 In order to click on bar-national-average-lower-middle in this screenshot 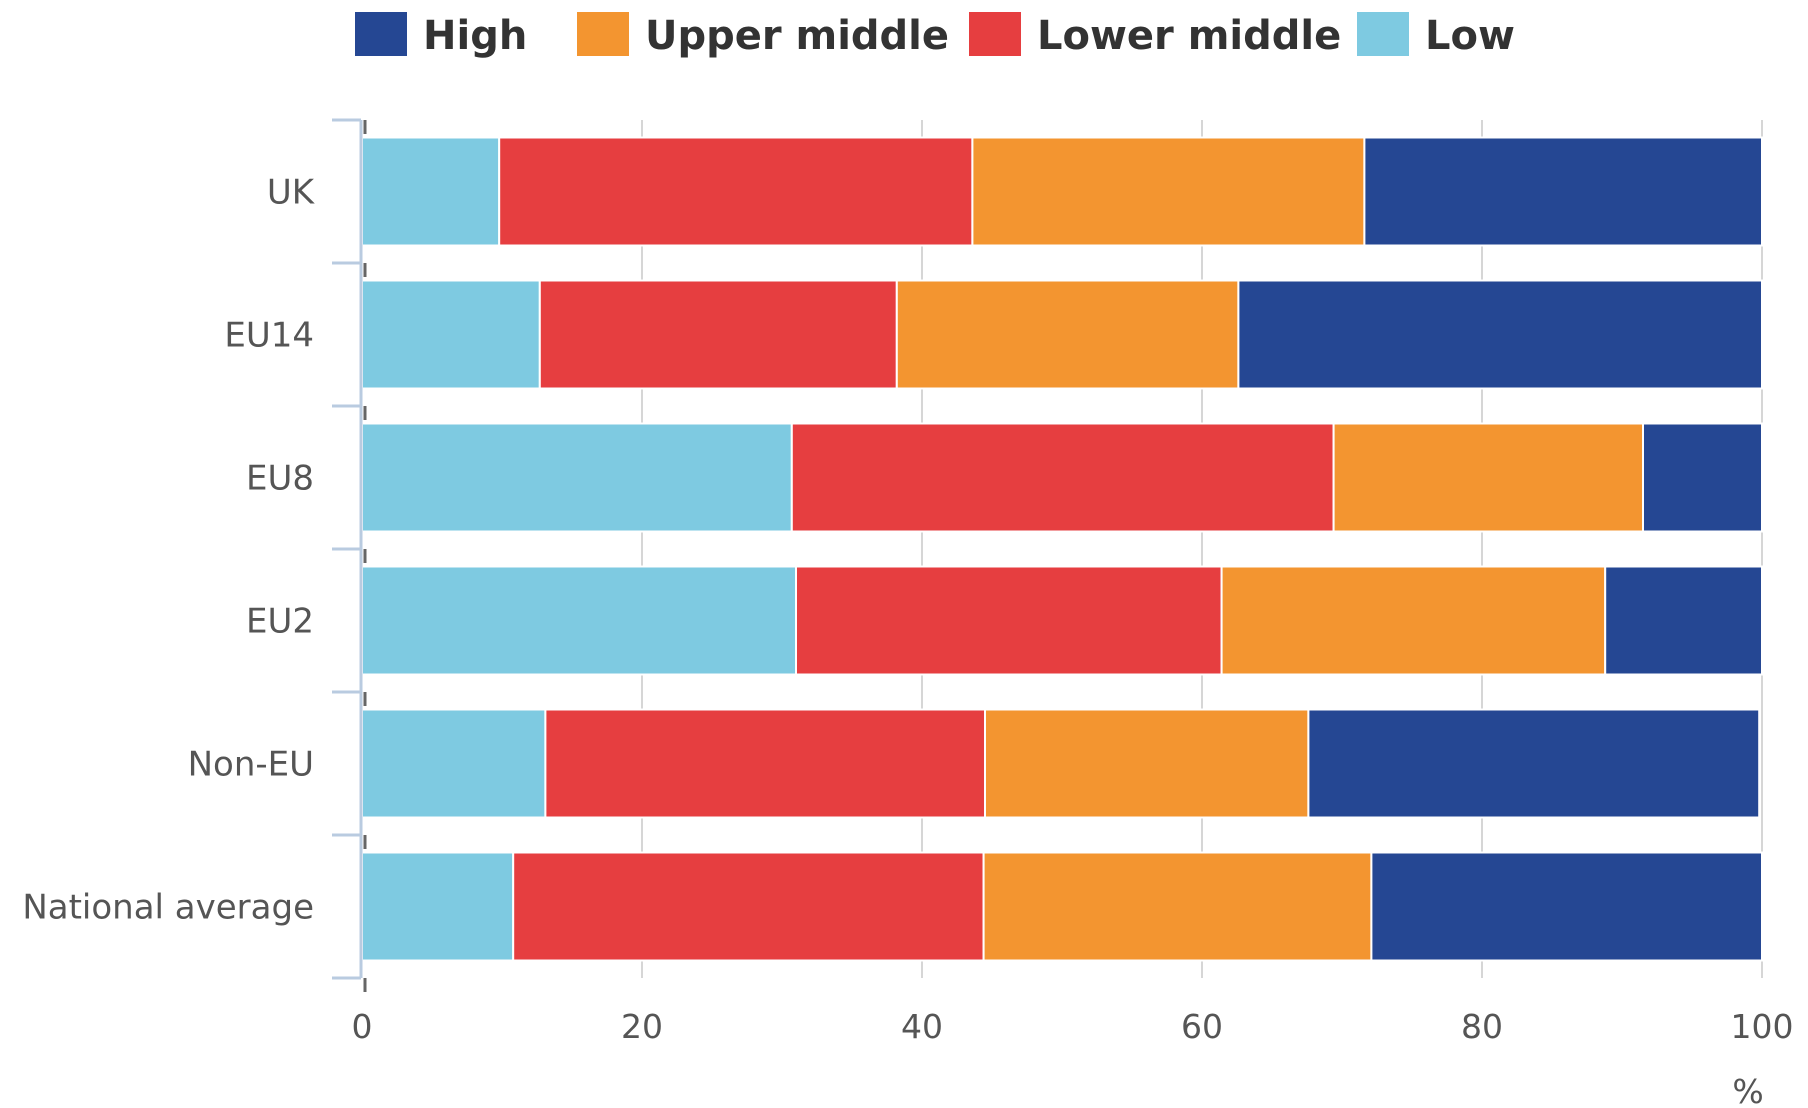, I will do `click(748, 906)`.